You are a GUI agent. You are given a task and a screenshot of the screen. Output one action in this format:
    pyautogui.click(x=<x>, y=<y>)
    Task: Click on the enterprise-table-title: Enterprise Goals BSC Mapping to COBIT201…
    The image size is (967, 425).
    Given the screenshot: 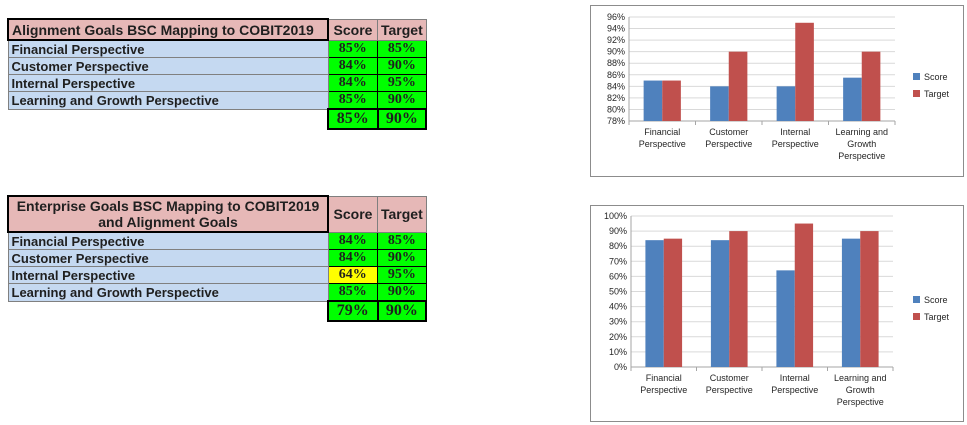 What is the action you would take?
    pyautogui.click(x=168, y=214)
    